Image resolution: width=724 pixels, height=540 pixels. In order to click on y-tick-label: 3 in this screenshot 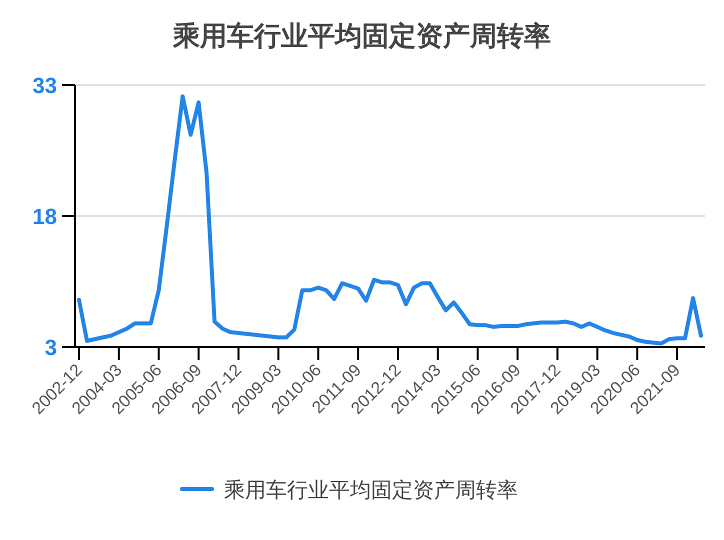, I will do `click(50, 347)`.